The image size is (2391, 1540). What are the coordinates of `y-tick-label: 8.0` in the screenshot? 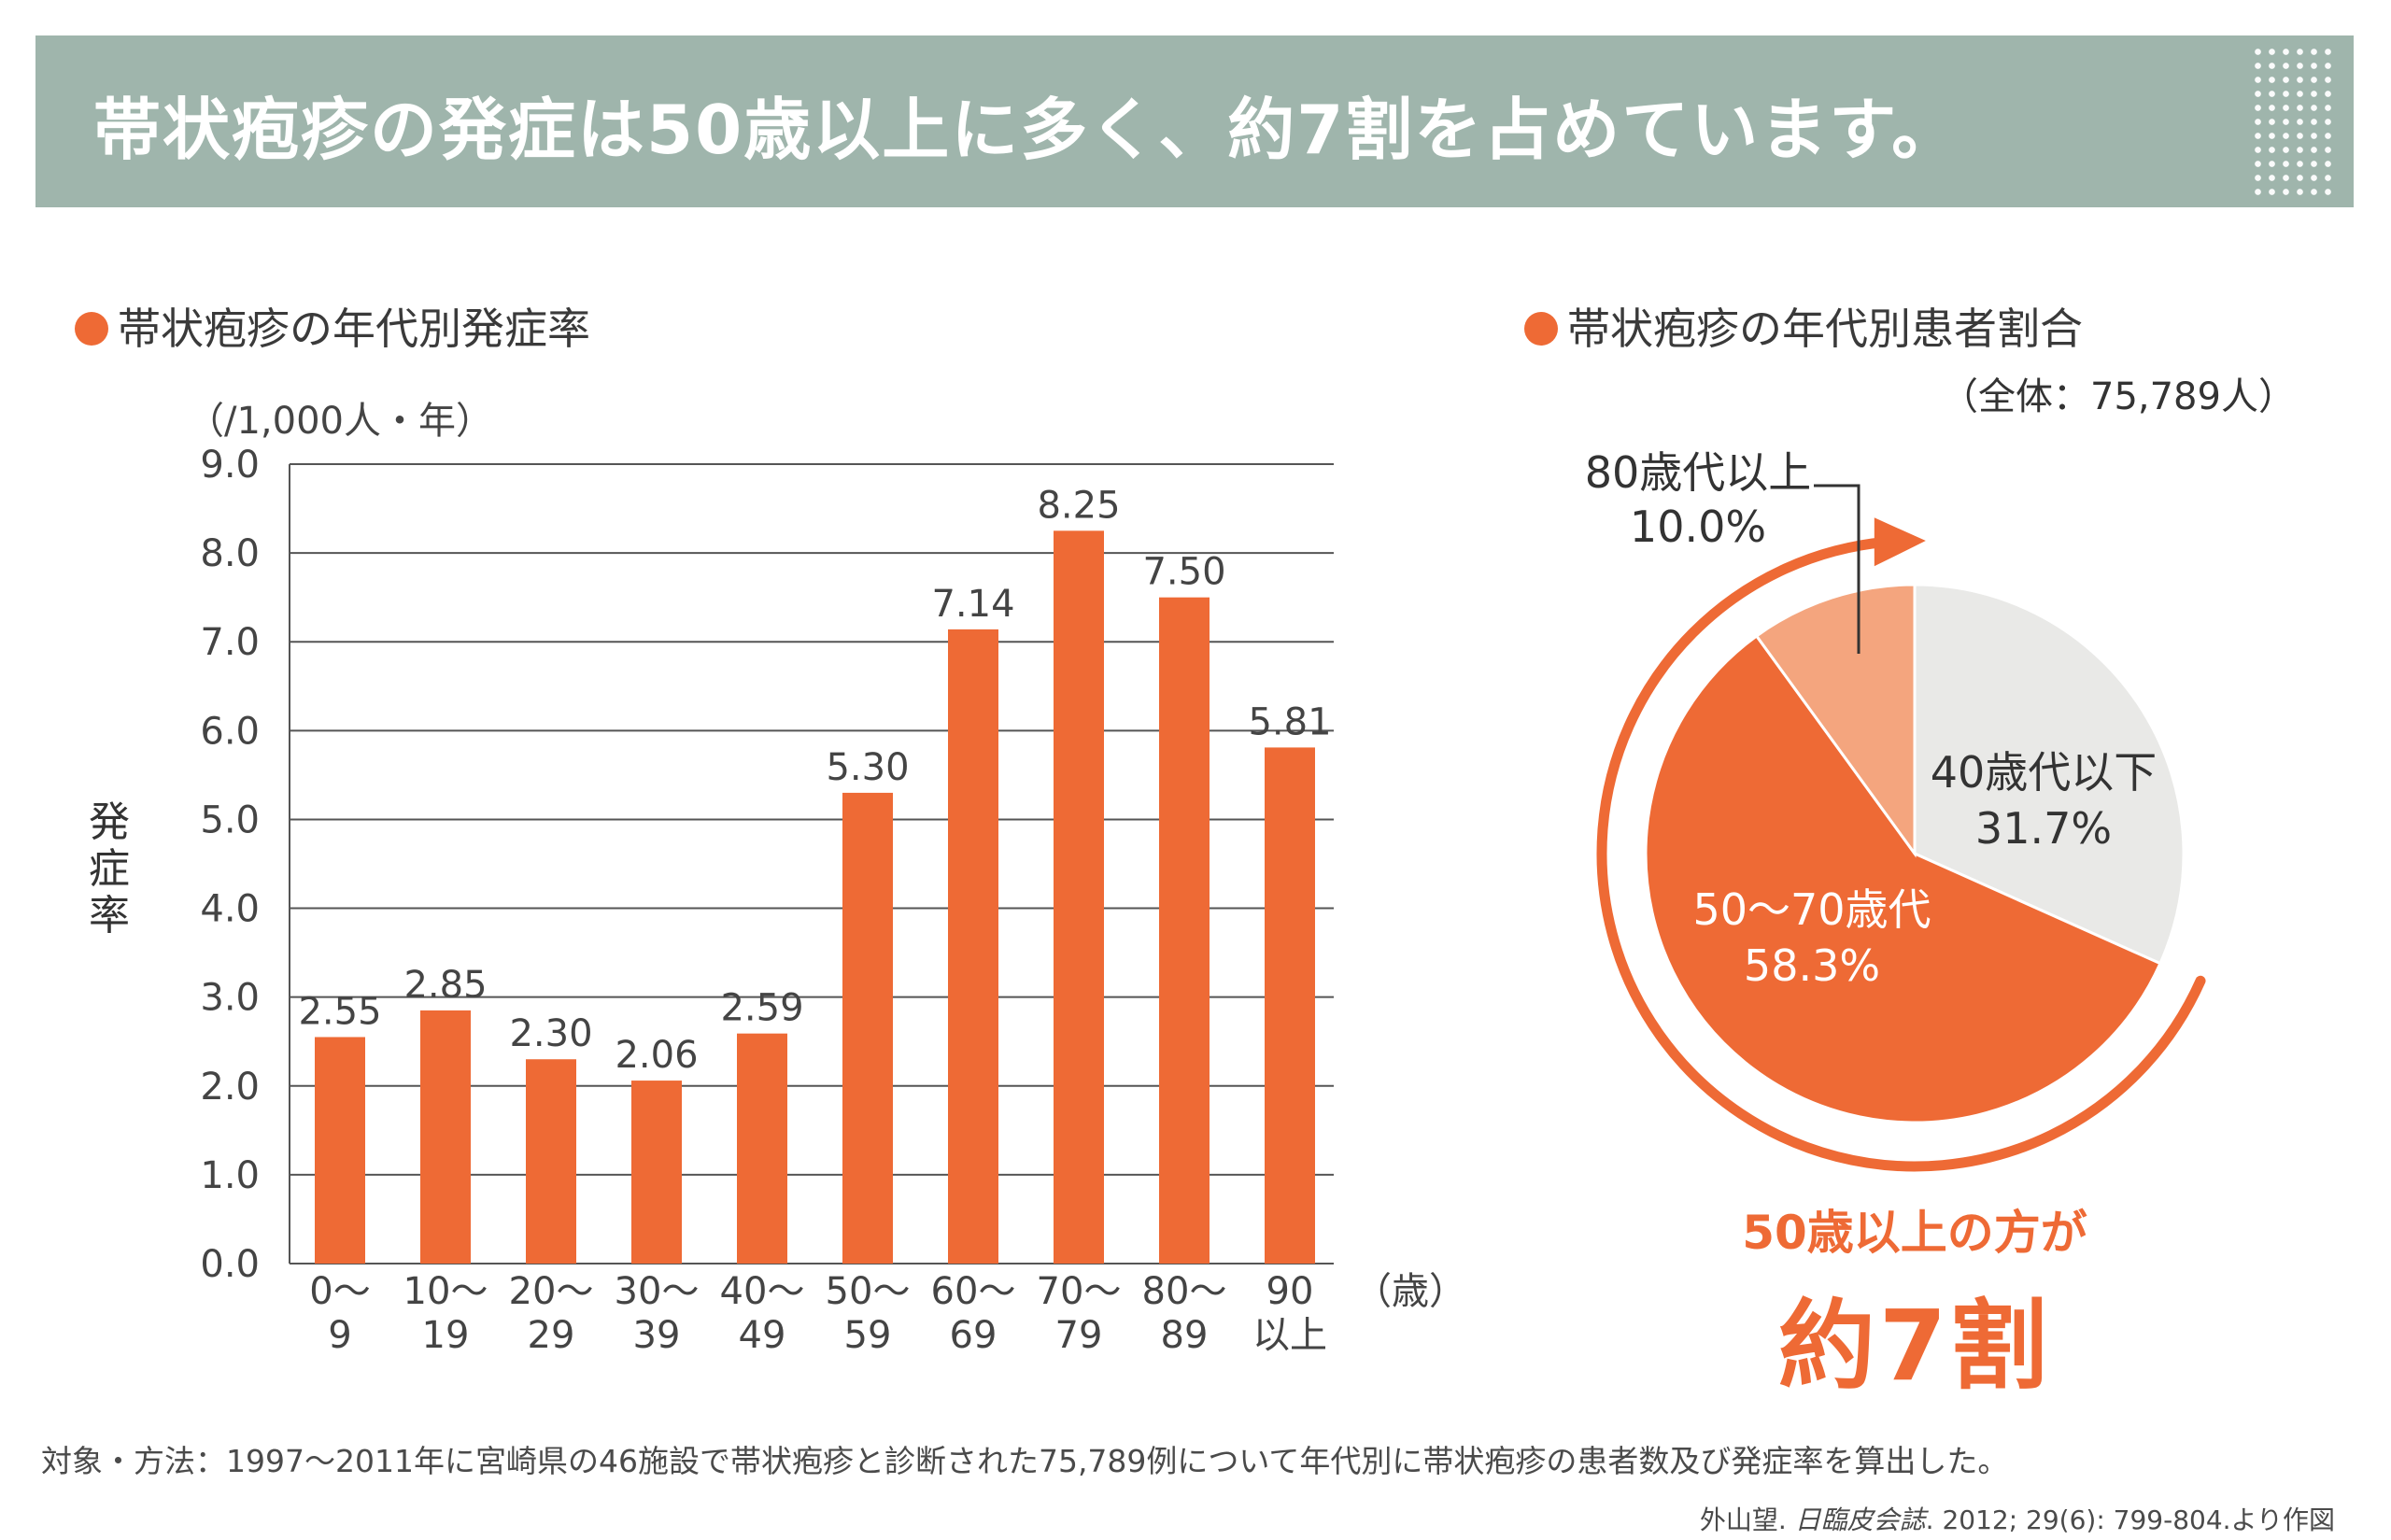 It's located at (230, 553).